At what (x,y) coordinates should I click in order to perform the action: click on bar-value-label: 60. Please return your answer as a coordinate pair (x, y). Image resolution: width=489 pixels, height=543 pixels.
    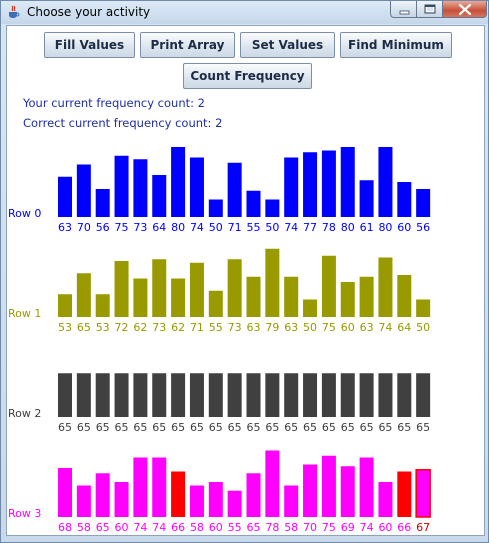
    Looking at the image, I should click on (348, 327).